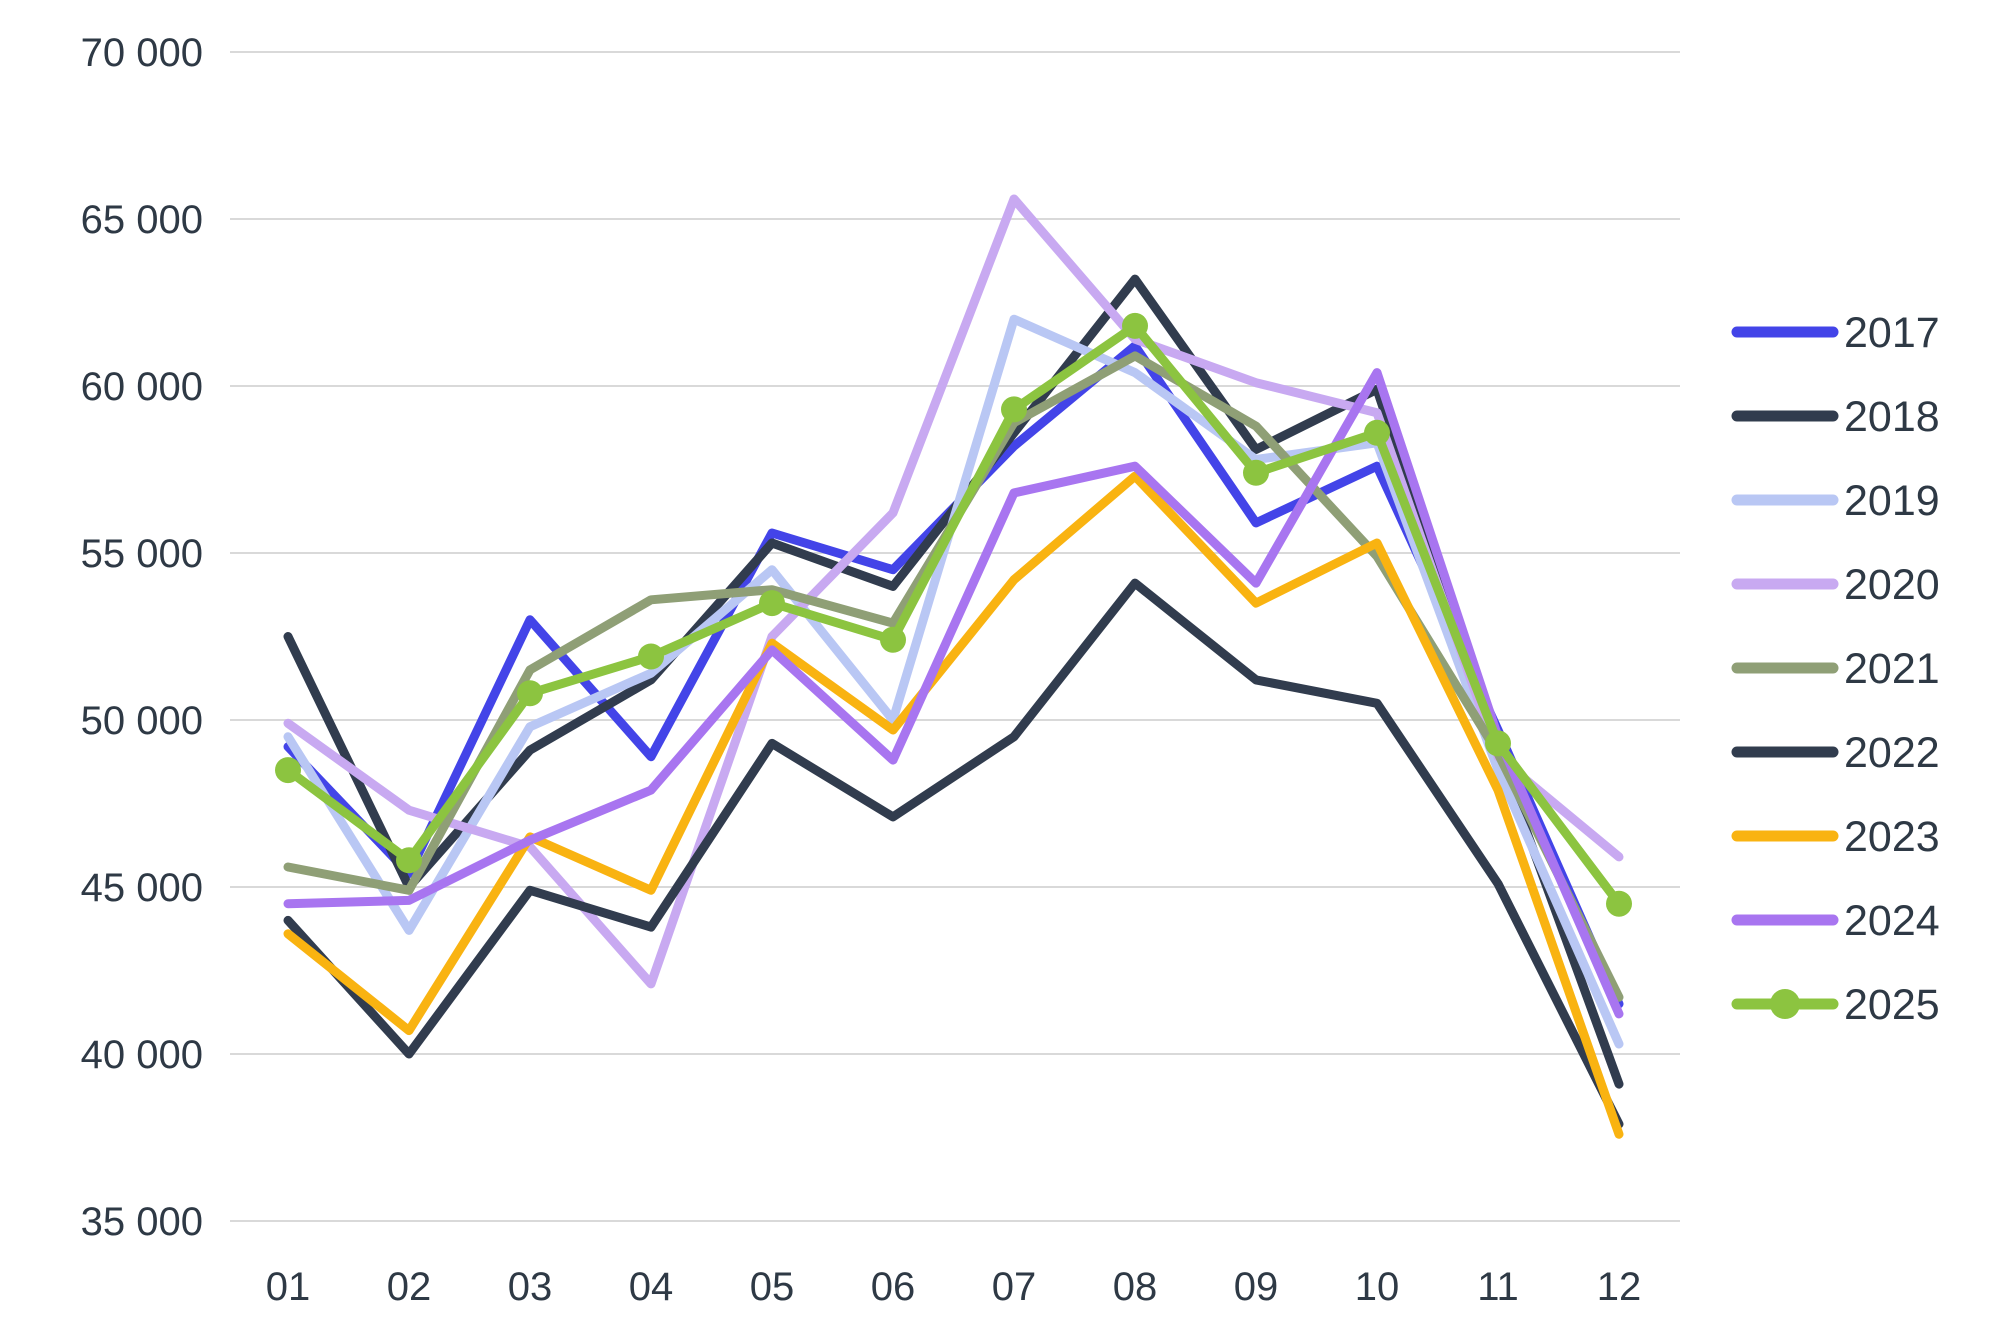  What do you see at coordinates (1835, 1005) in the screenshot?
I see `legend-item-2025: 2025` at bounding box center [1835, 1005].